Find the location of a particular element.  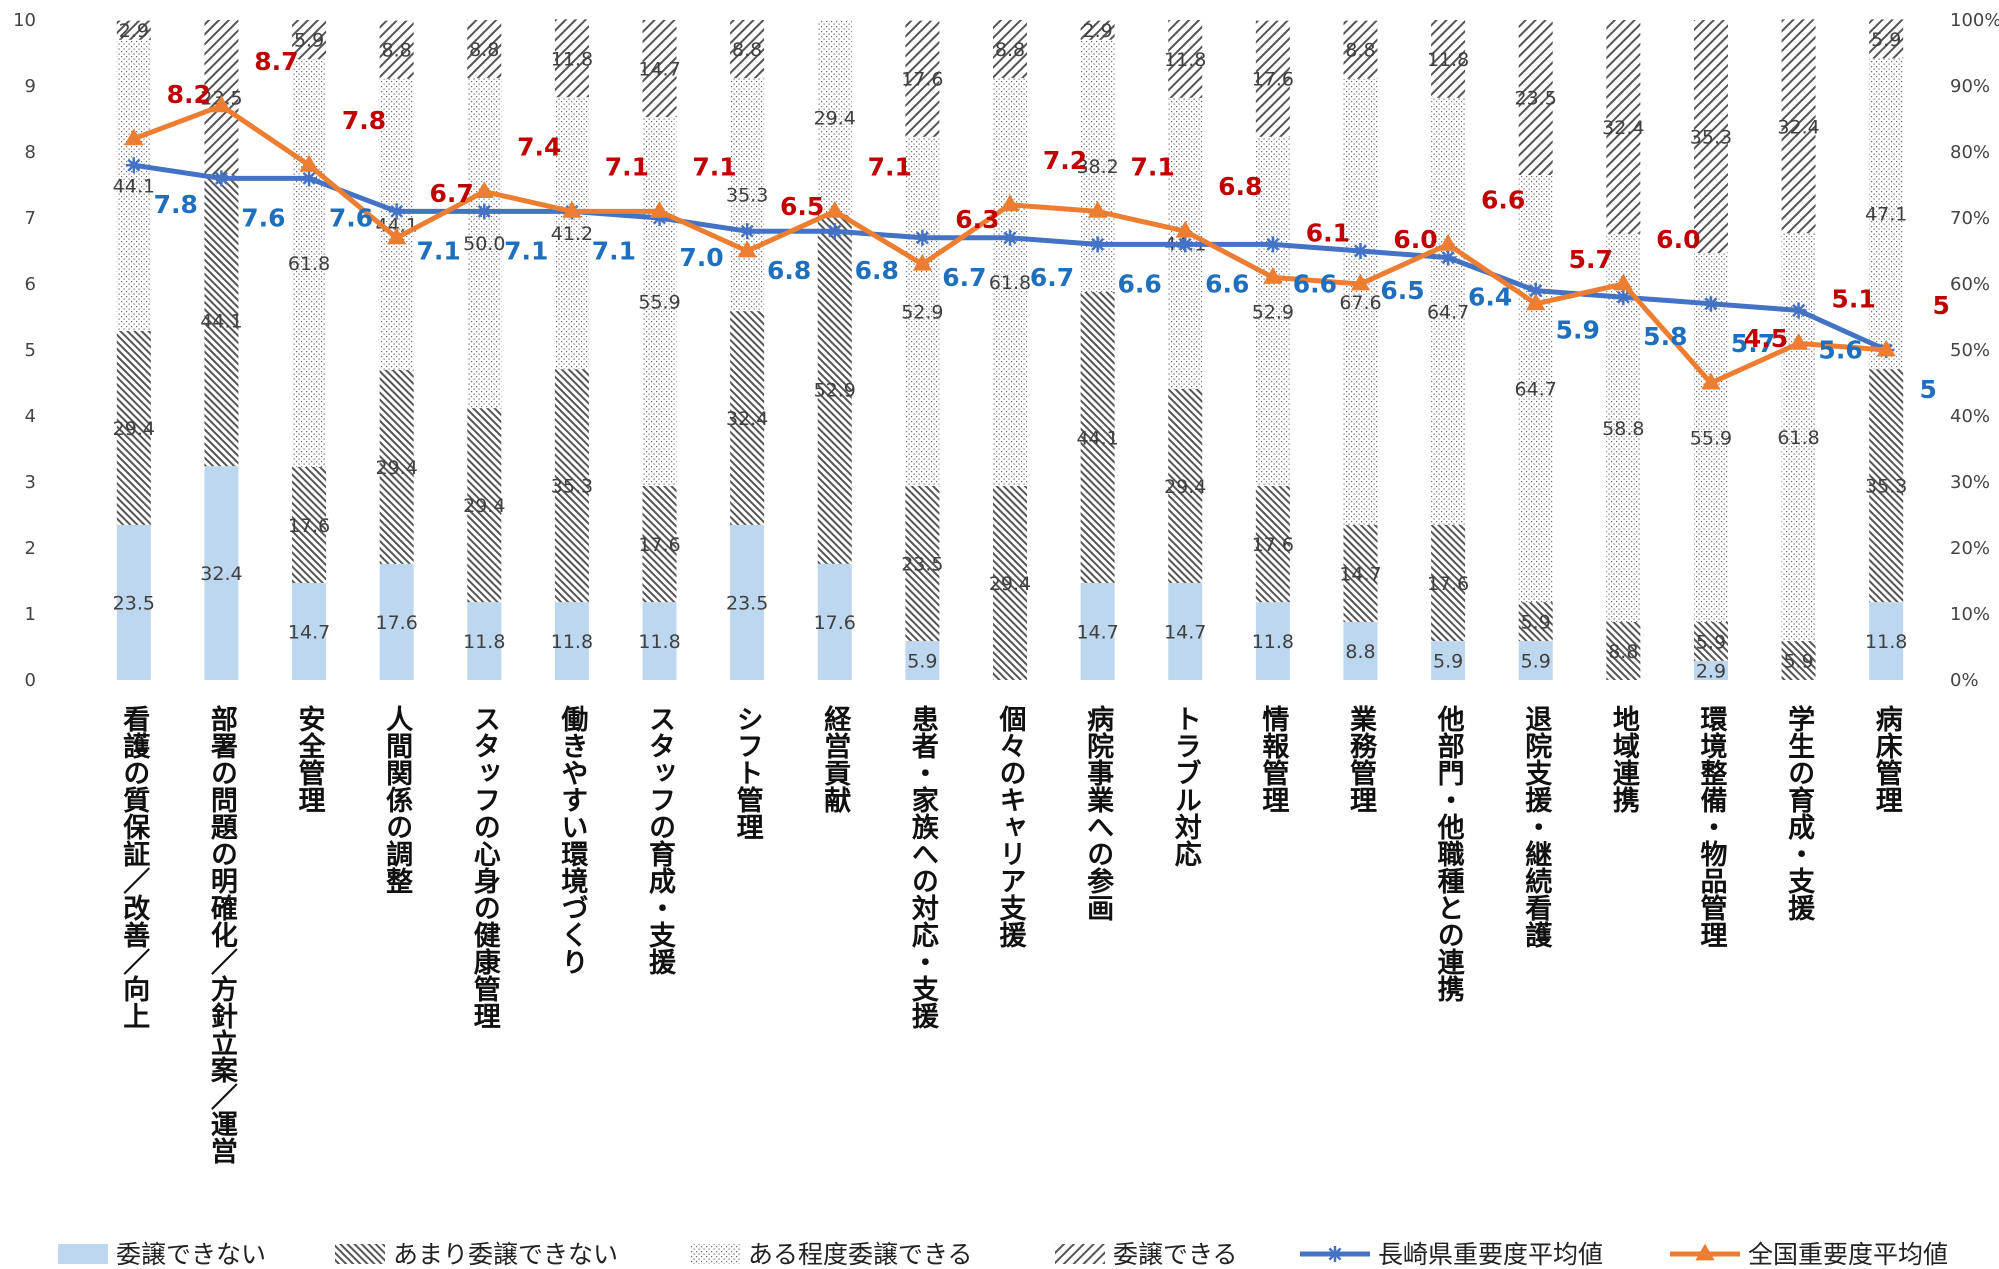

legend-label: 委譲できない is located at coordinates (191, 1254).